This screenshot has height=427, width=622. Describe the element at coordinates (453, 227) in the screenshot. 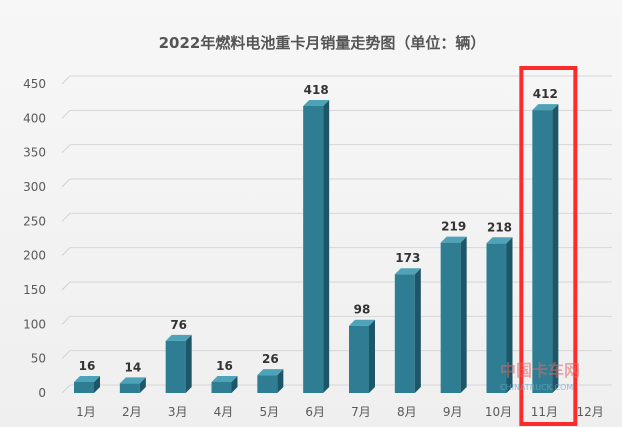

I see `data-label: 219` at that location.